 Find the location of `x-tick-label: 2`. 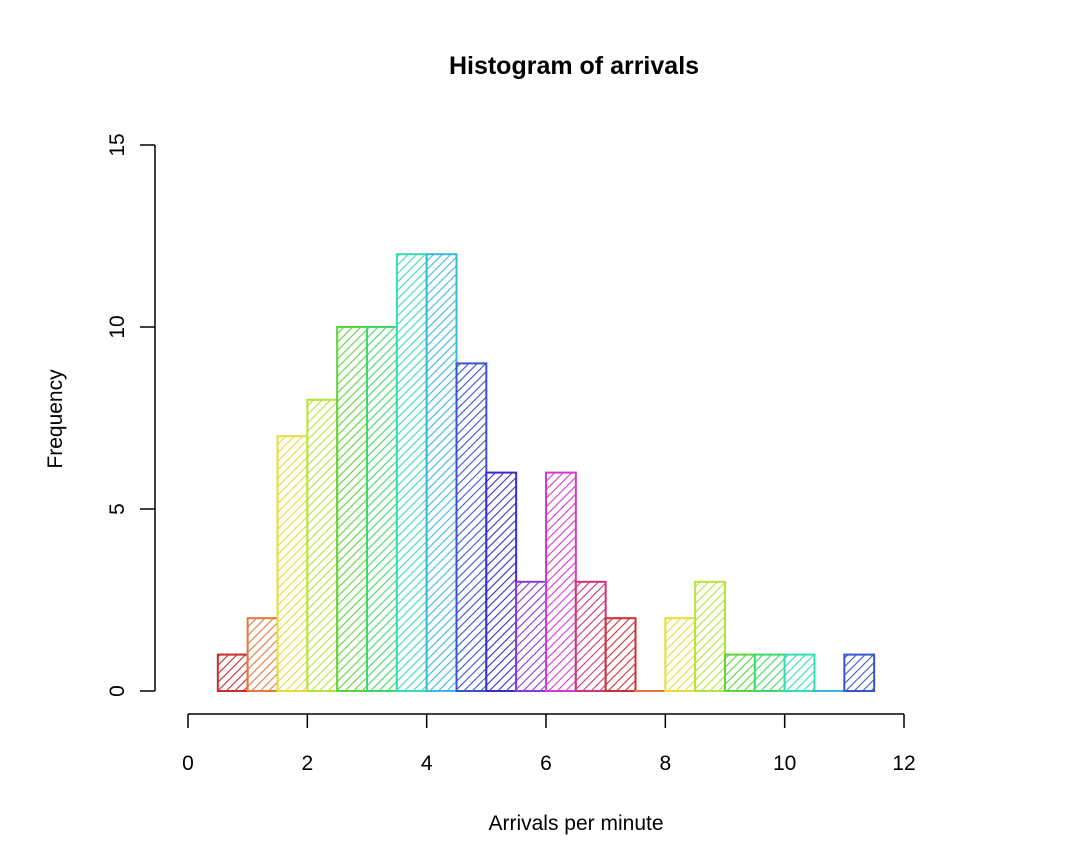

x-tick-label: 2 is located at coordinates (307, 763).